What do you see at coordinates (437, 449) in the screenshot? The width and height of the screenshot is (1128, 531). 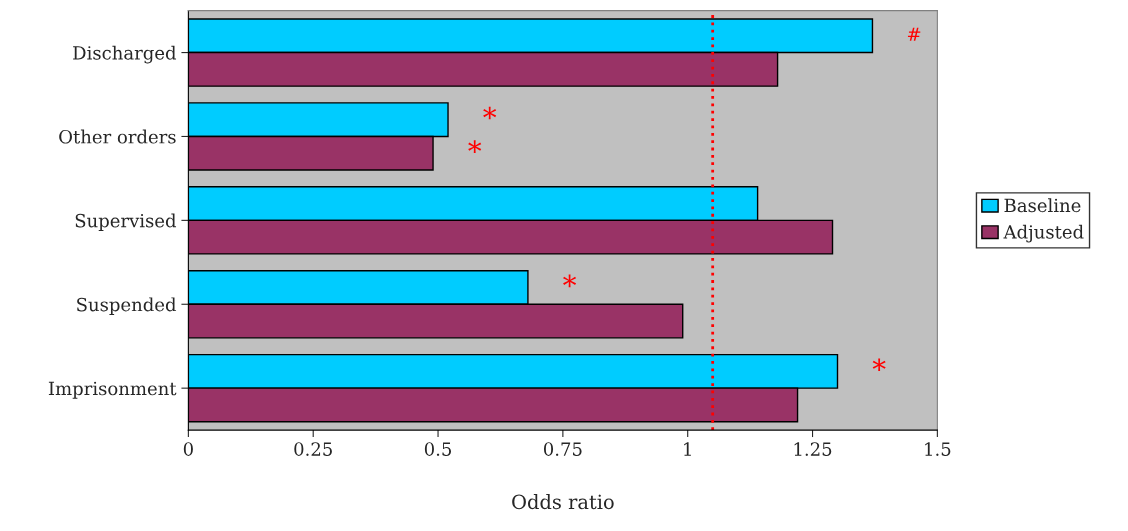 I see `x-tick-label: 0.5` at bounding box center [437, 449].